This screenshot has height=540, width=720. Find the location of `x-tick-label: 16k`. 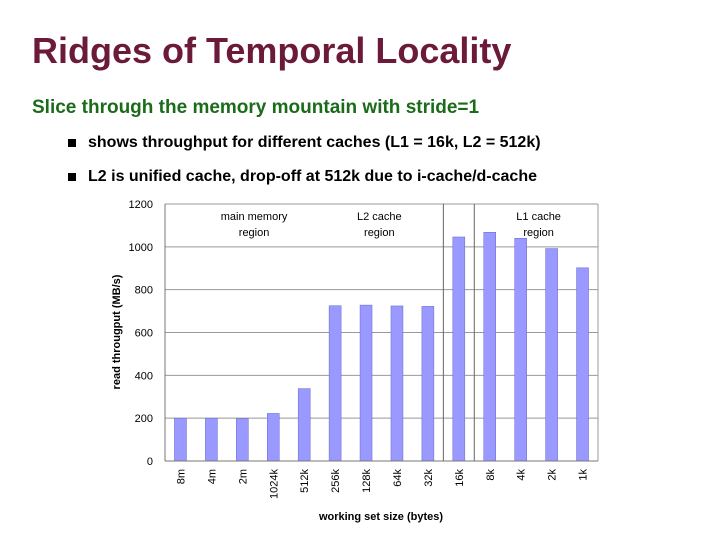

x-tick-label: 16k is located at coordinates (460, 478).